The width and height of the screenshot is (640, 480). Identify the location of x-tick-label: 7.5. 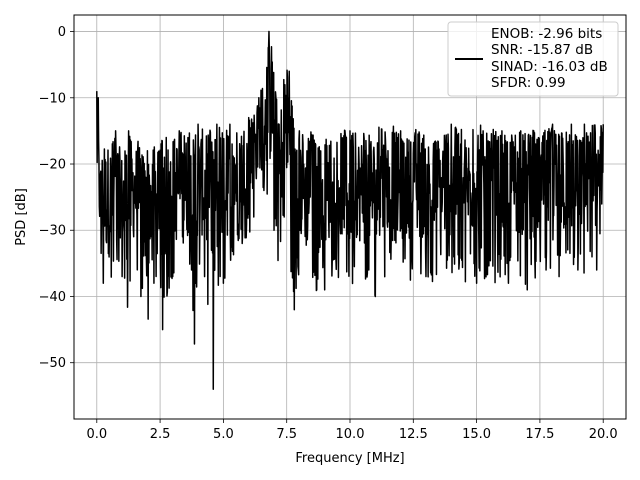
(286, 434).